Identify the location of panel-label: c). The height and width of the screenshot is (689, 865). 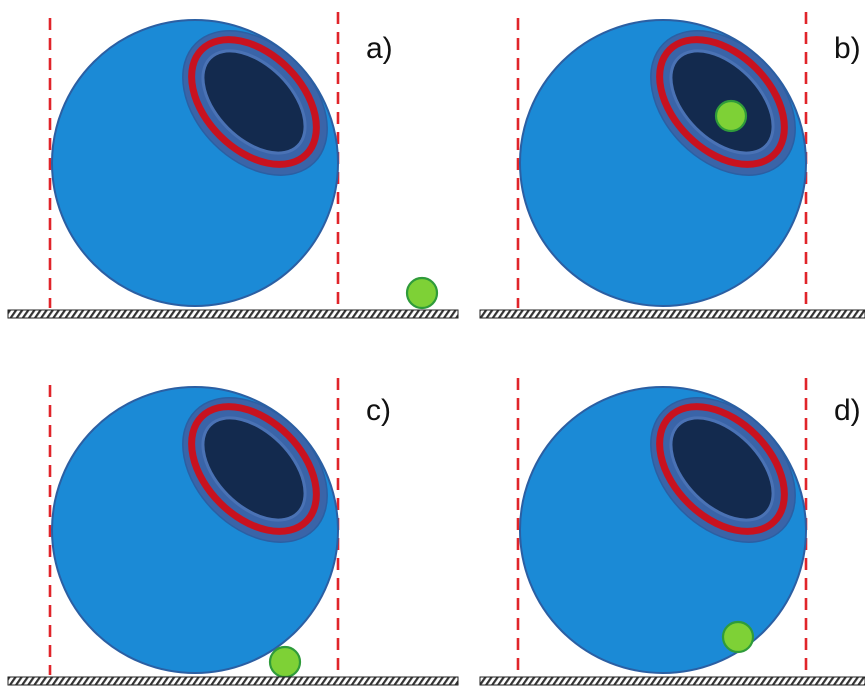
(378, 410).